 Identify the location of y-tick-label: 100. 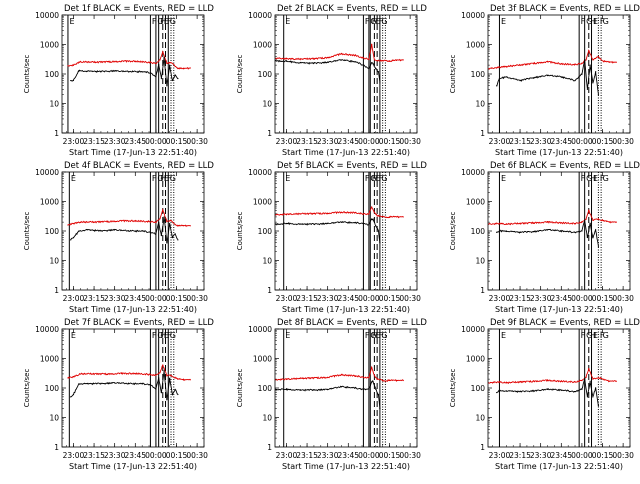
(52, 231).